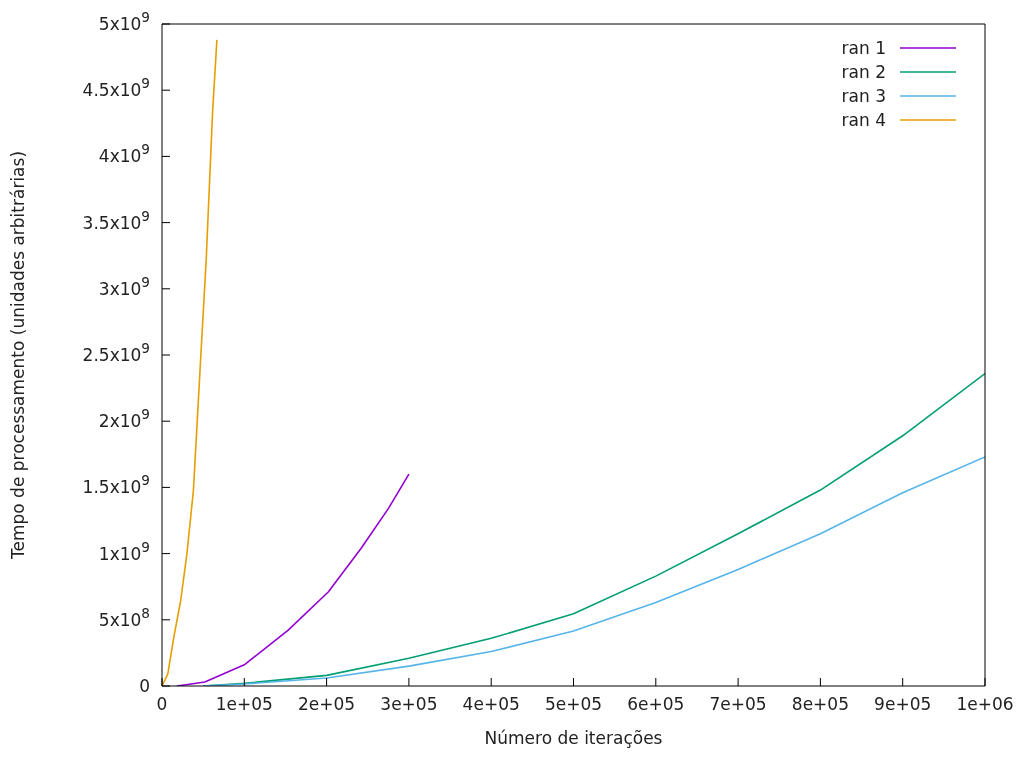 The image size is (1022, 757). I want to click on x-tick-label: 0, so click(162, 704).